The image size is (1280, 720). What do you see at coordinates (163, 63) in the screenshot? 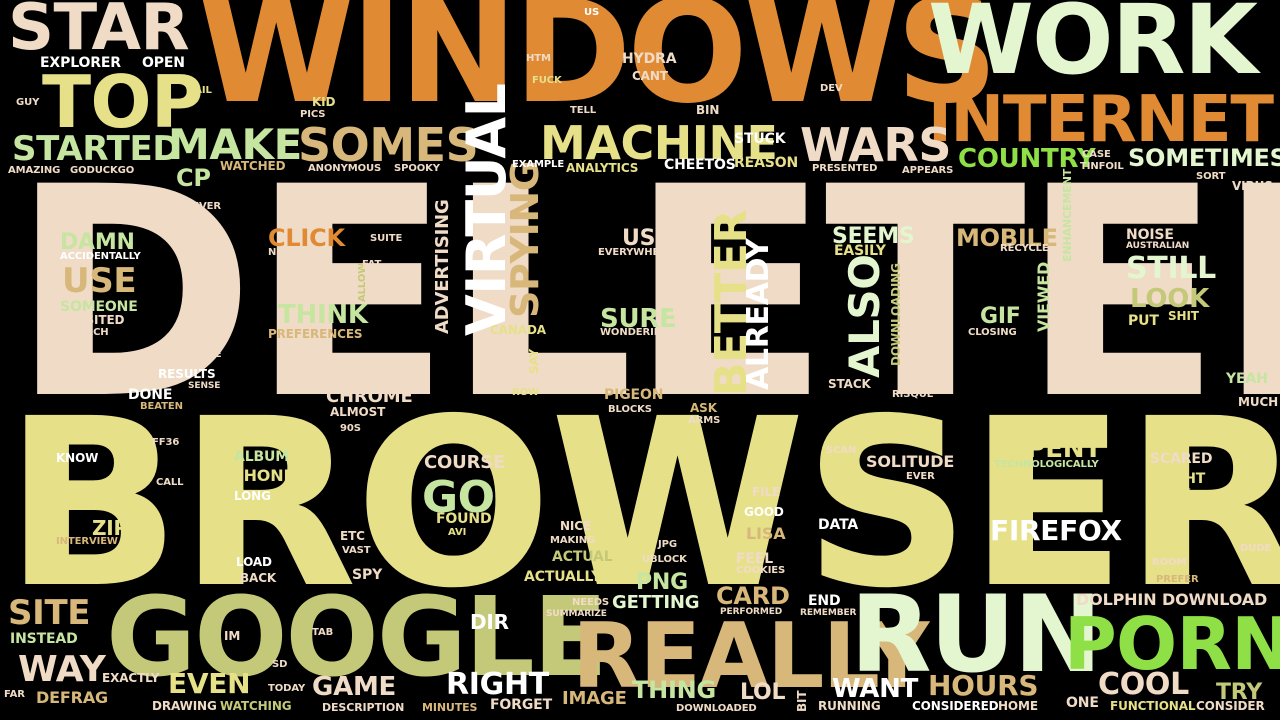
I see `word-open: OPEN` at bounding box center [163, 63].